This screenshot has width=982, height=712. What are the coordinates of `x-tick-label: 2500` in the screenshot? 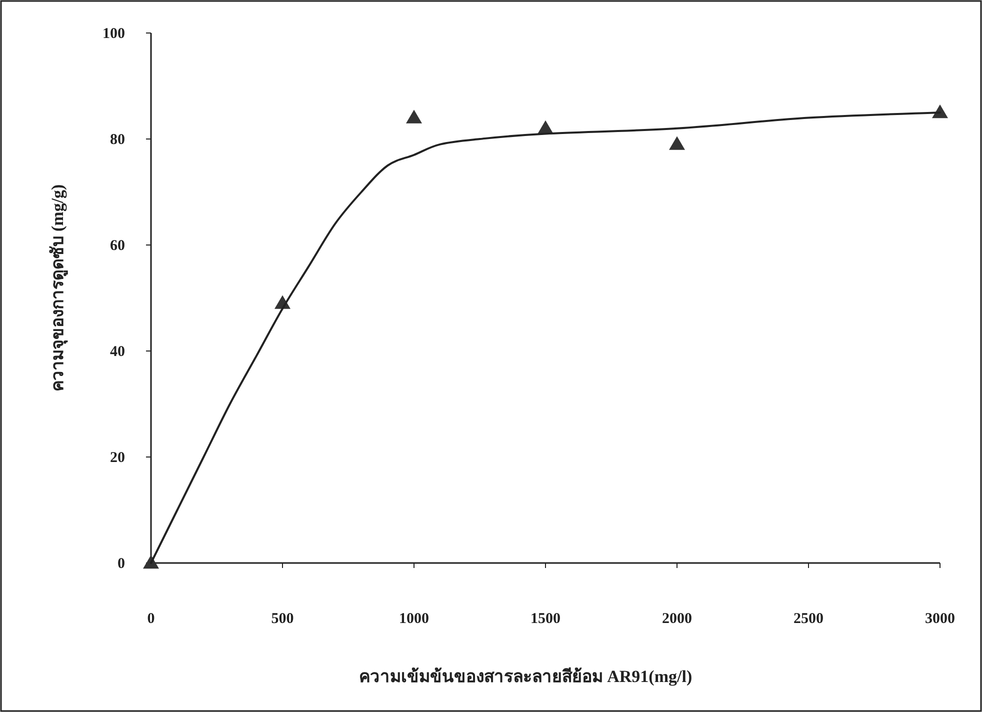 It's located at (809, 619).